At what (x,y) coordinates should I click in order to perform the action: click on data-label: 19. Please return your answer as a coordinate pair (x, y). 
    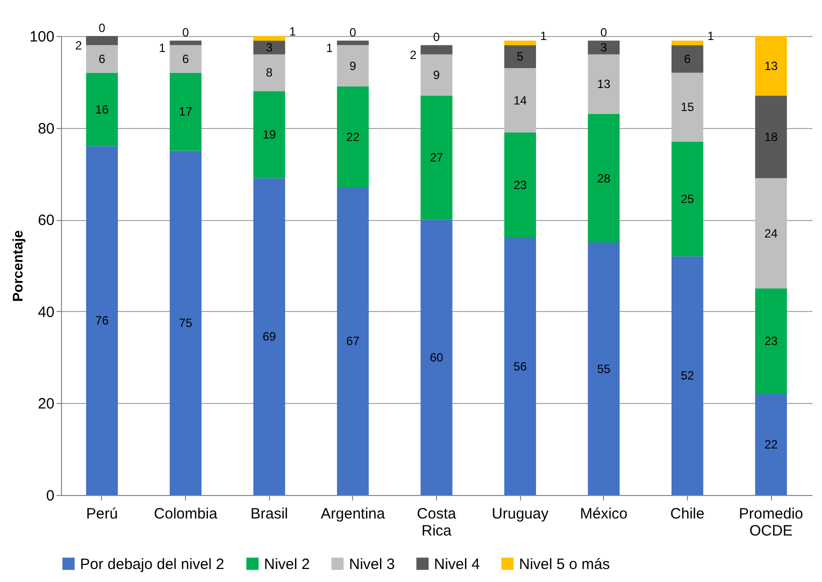
    Looking at the image, I should click on (269, 135).